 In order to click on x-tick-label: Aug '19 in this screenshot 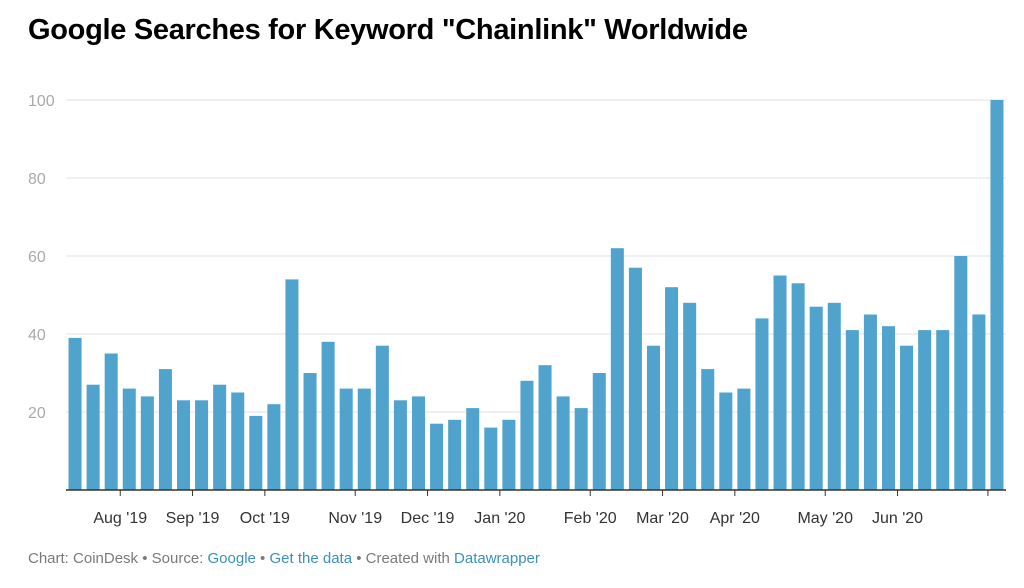, I will do `click(120, 518)`.